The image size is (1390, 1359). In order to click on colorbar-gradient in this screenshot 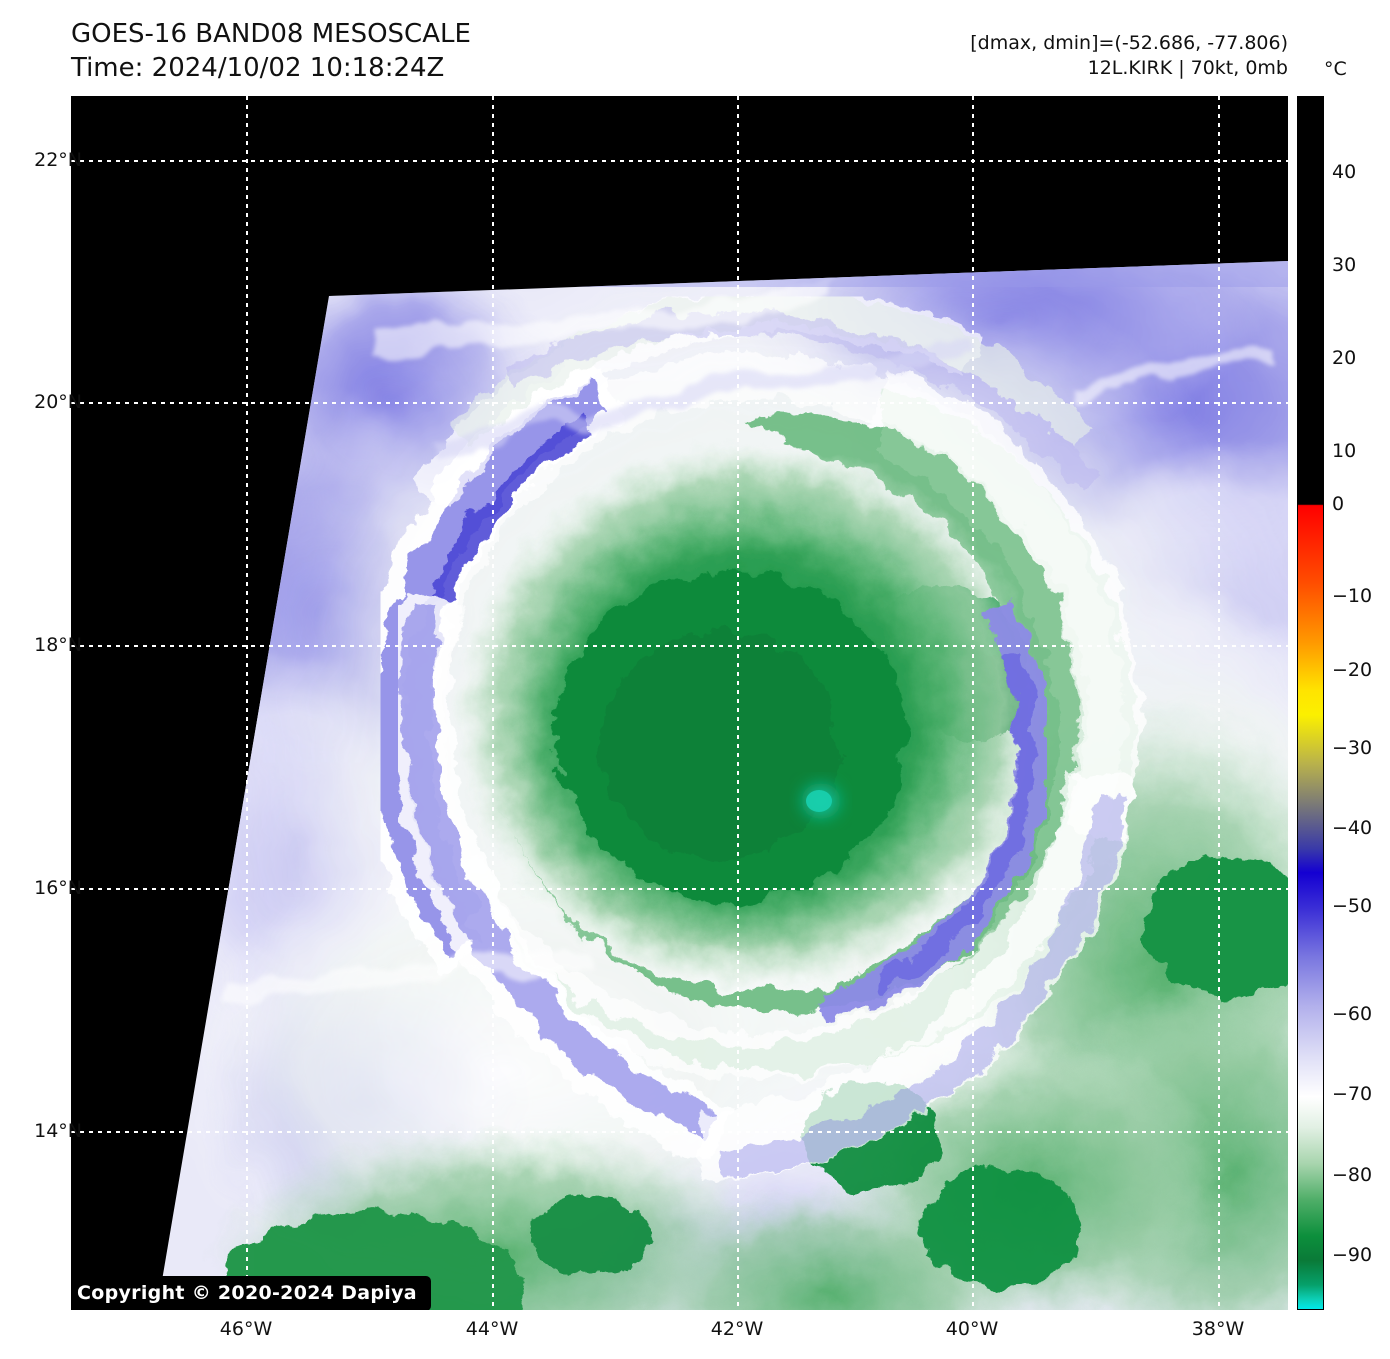, I will do `click(1310, 703)`.